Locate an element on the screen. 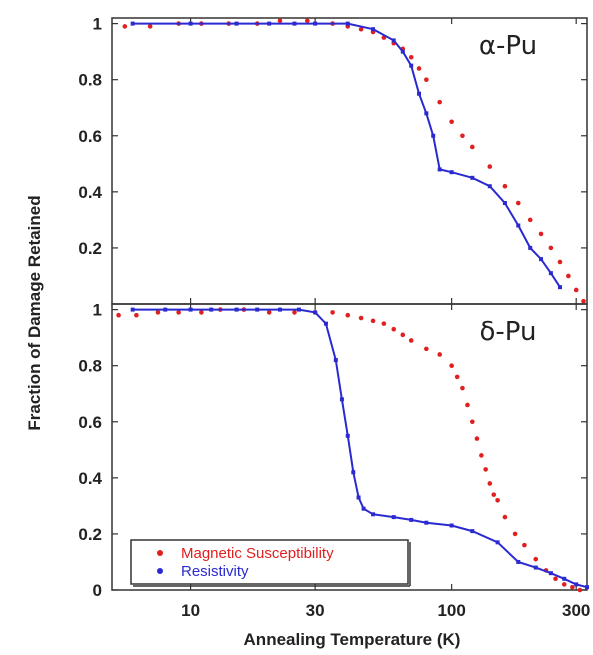 The image size is (593, 655). legend-frame is located at coordinates (269, 562).